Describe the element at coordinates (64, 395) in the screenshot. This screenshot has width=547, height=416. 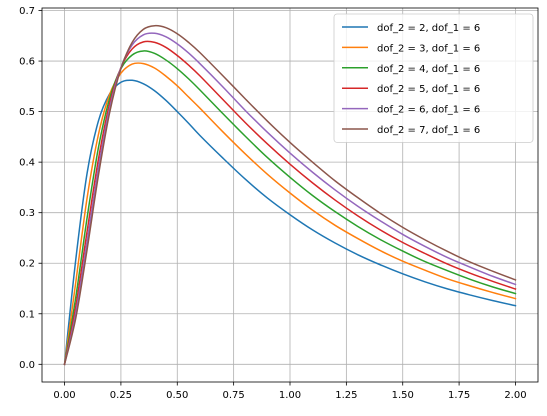
I see `x-tick-label: 0.00` at that location.